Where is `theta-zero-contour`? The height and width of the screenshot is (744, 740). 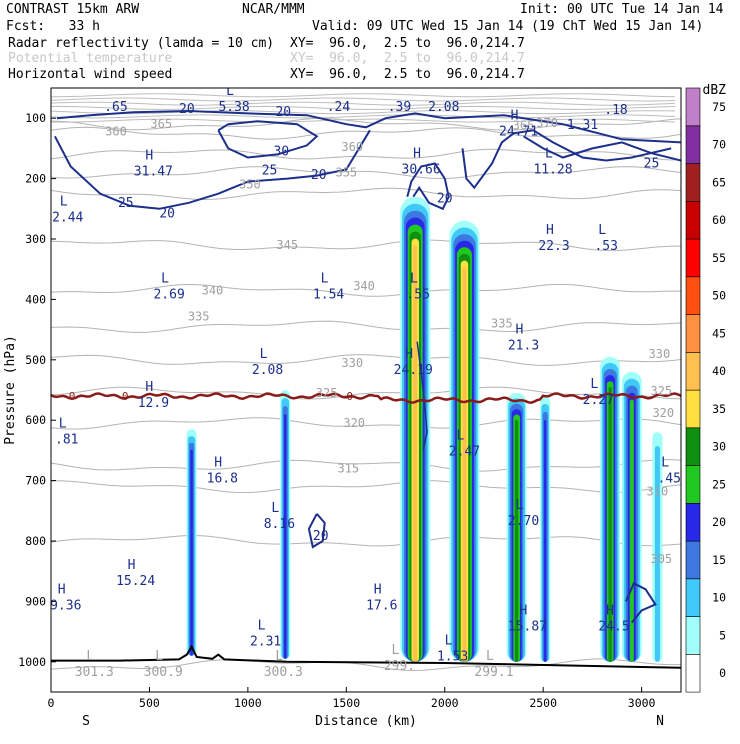
theta-zero-contour is located at coordinates (366, 398).